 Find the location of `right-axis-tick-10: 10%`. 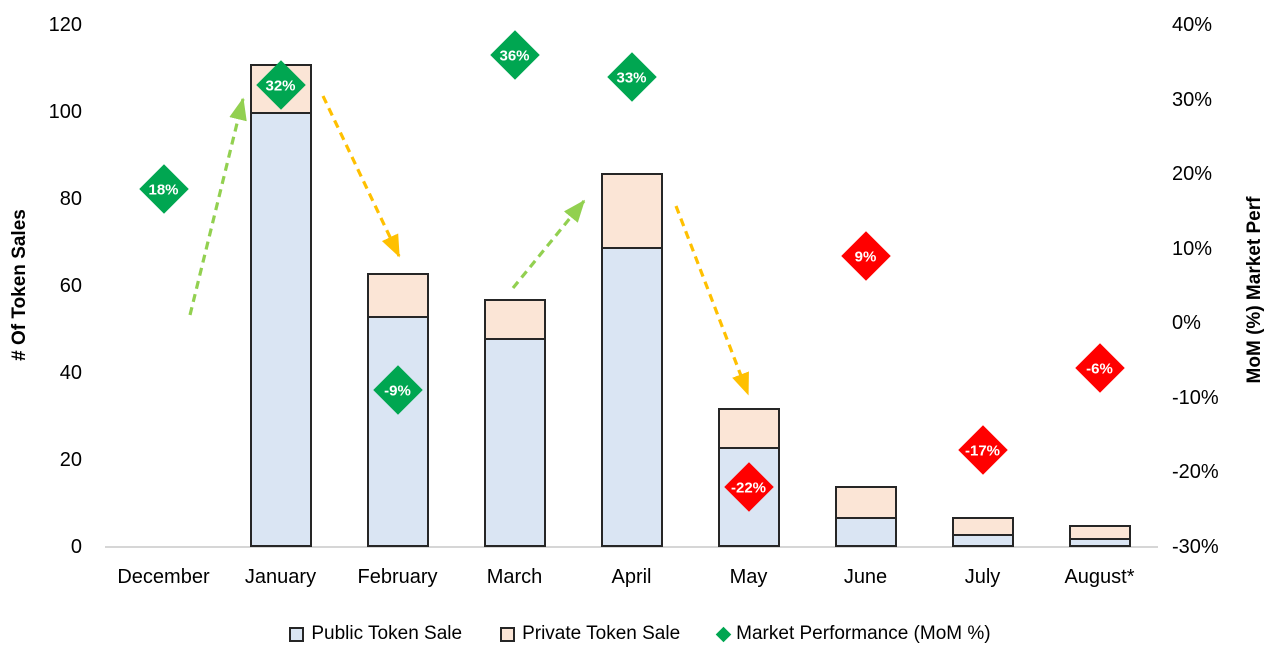

right-axis-tick-10: 10% is located at coordinates (1192, 248).